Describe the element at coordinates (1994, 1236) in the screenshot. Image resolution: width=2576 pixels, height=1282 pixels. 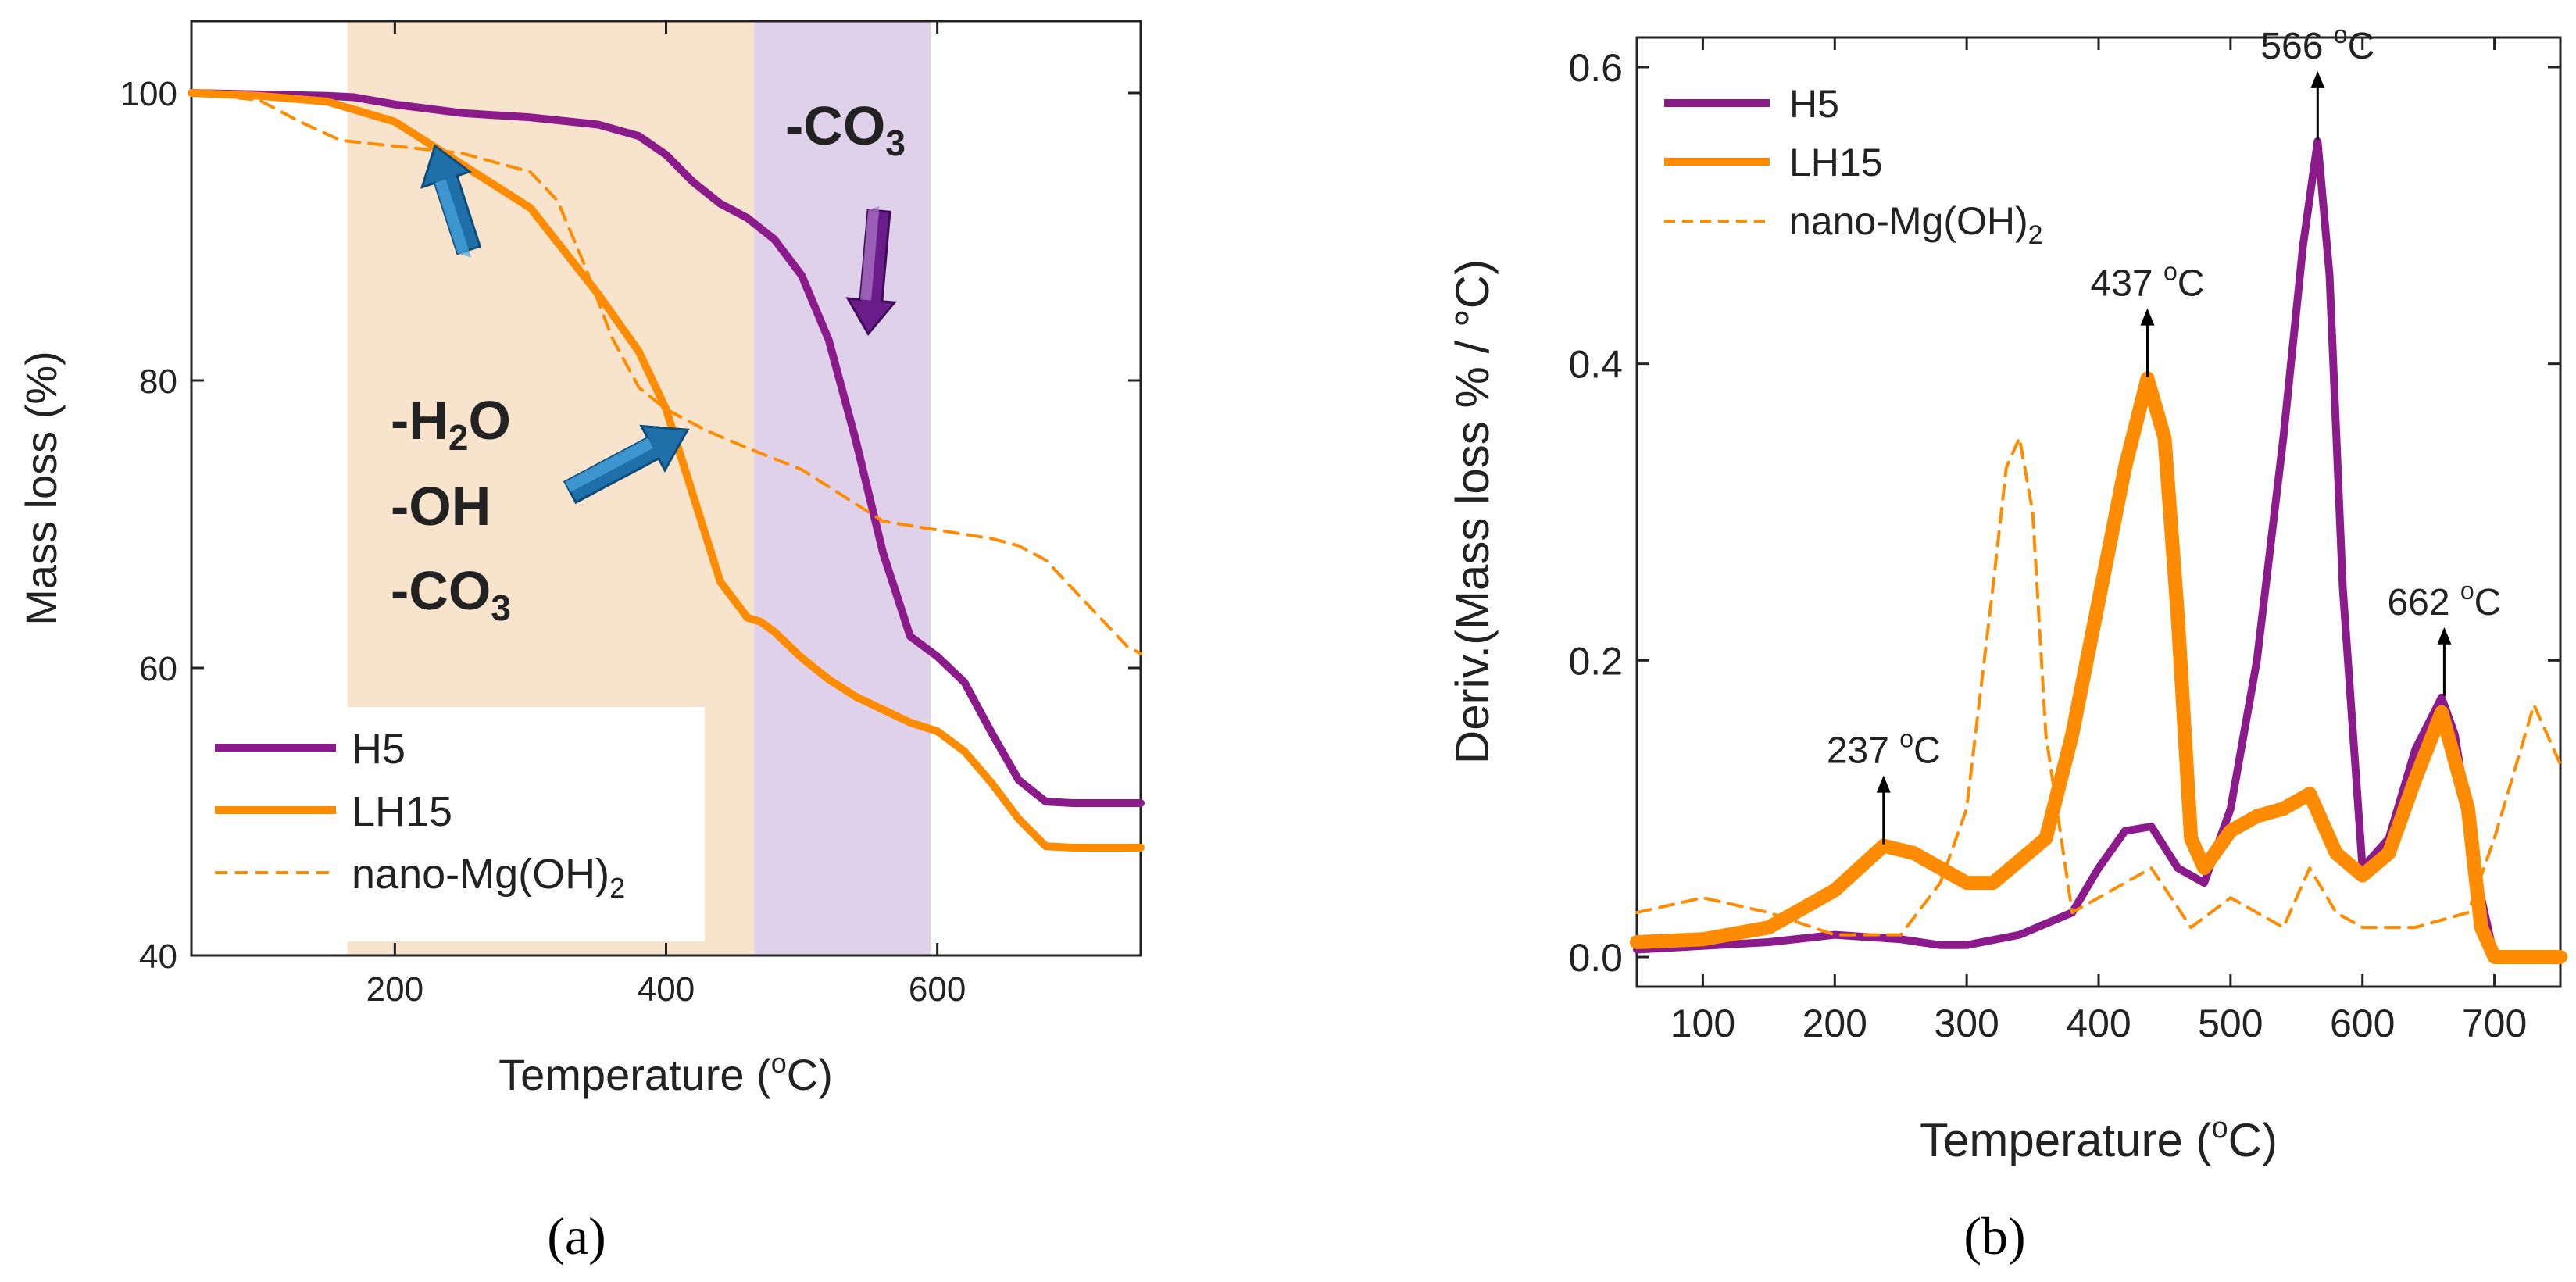
I see `panel-b-caption: (b)` at that location.